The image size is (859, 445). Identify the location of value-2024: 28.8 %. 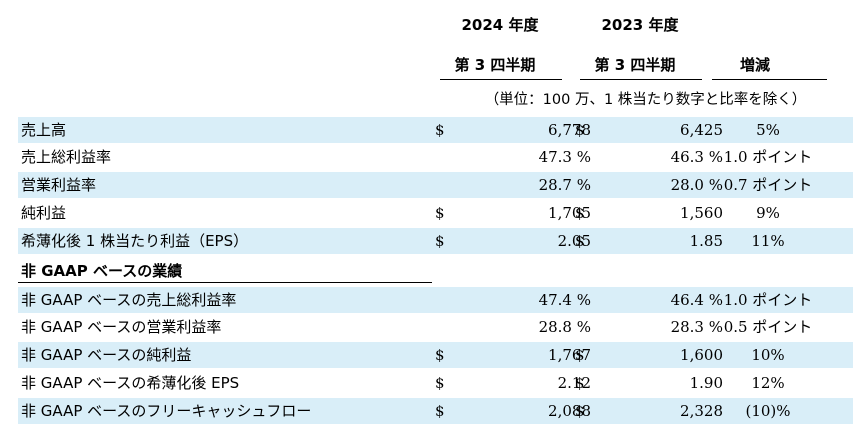
(564, 327).